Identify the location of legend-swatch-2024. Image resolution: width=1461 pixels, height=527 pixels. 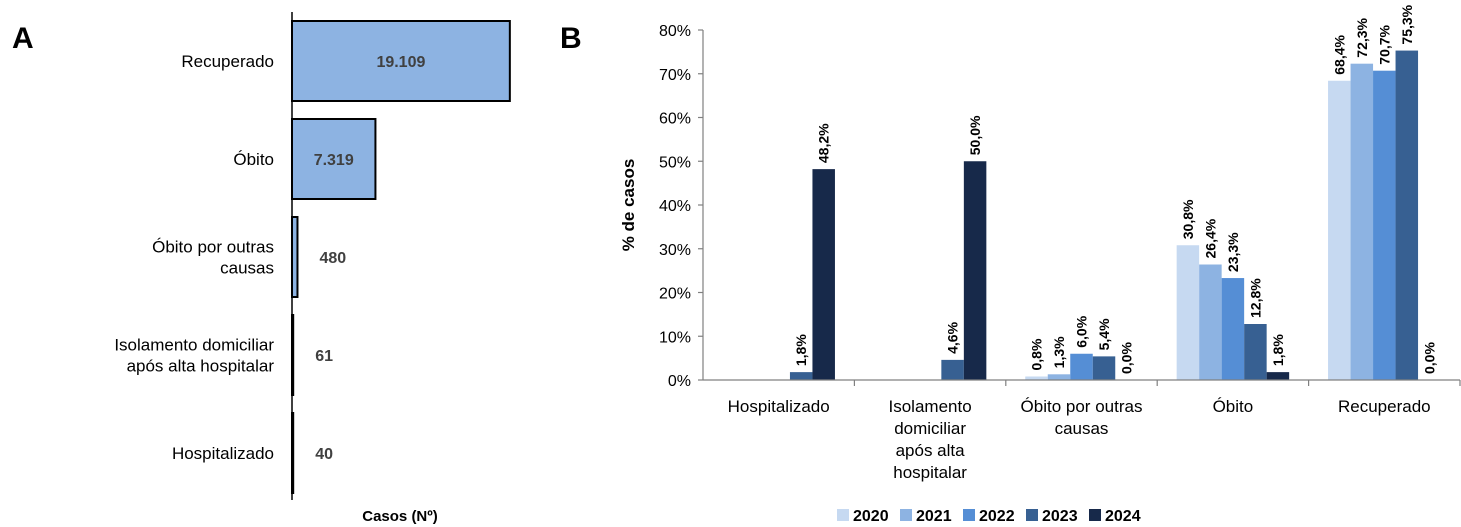
(1095, 515).